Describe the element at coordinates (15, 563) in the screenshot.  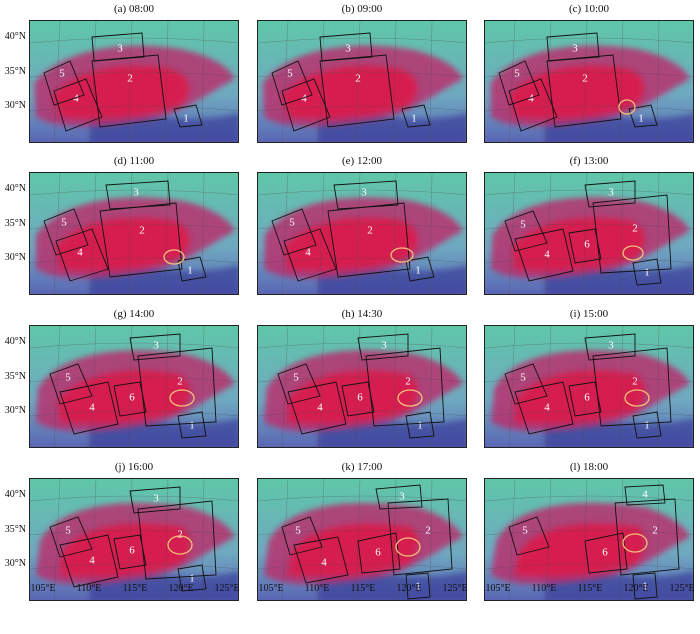
I see `latitude-label: 30°N` at that location.